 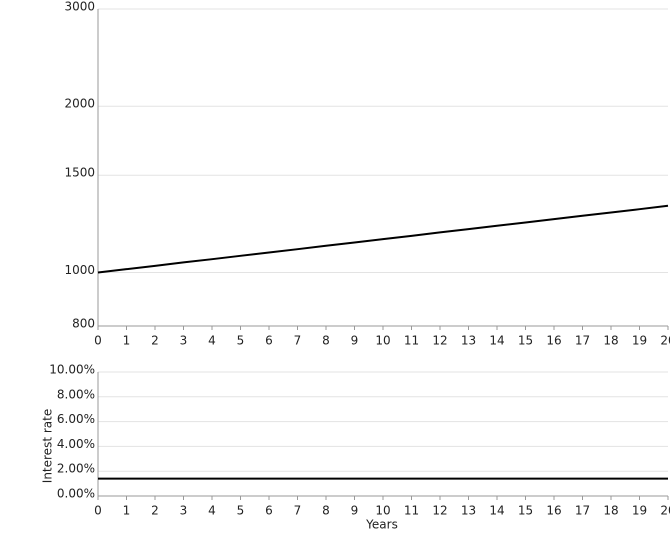 I want to click on y-tick-label: 0.00%, so click(x=76, y=494).